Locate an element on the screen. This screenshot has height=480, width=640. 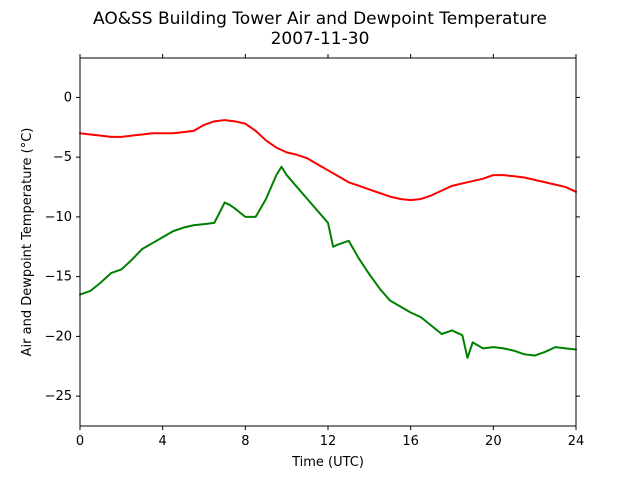
x-tick-label: 0 is located at coordinates (80, 441).